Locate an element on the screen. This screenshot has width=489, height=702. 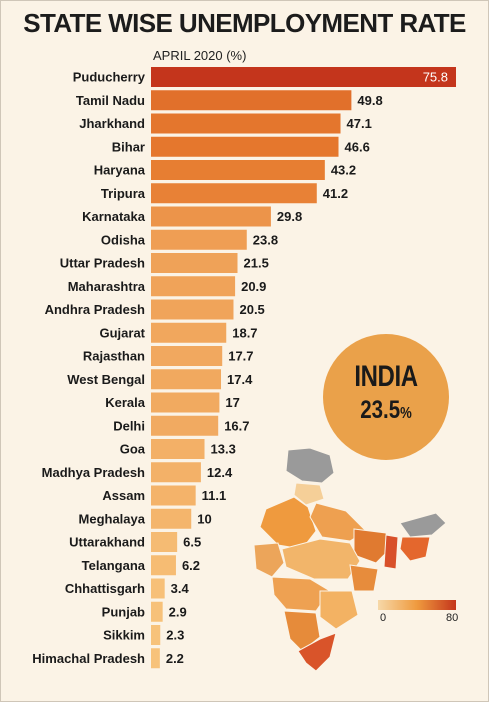
category-label: Bihar is located at coordinates (128, 146).